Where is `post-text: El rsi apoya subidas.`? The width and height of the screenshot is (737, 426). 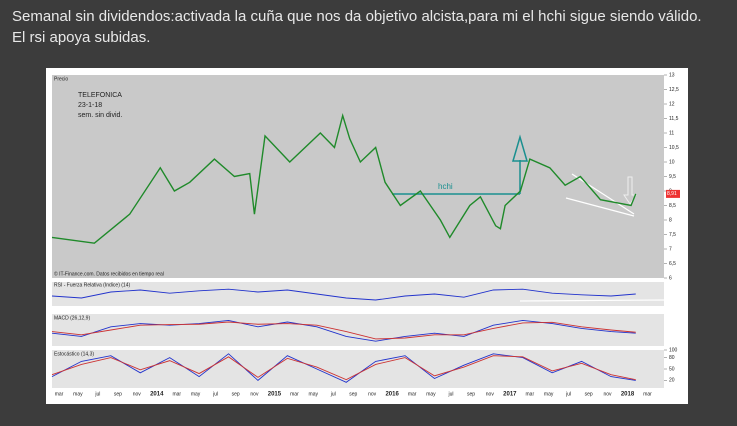 post-text: El rsi apoya subidas. is located at coordinates (81, 37).